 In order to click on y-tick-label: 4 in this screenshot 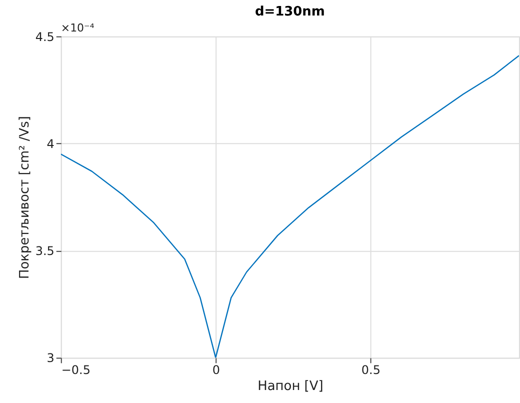, I will do `click(50, 143)`.